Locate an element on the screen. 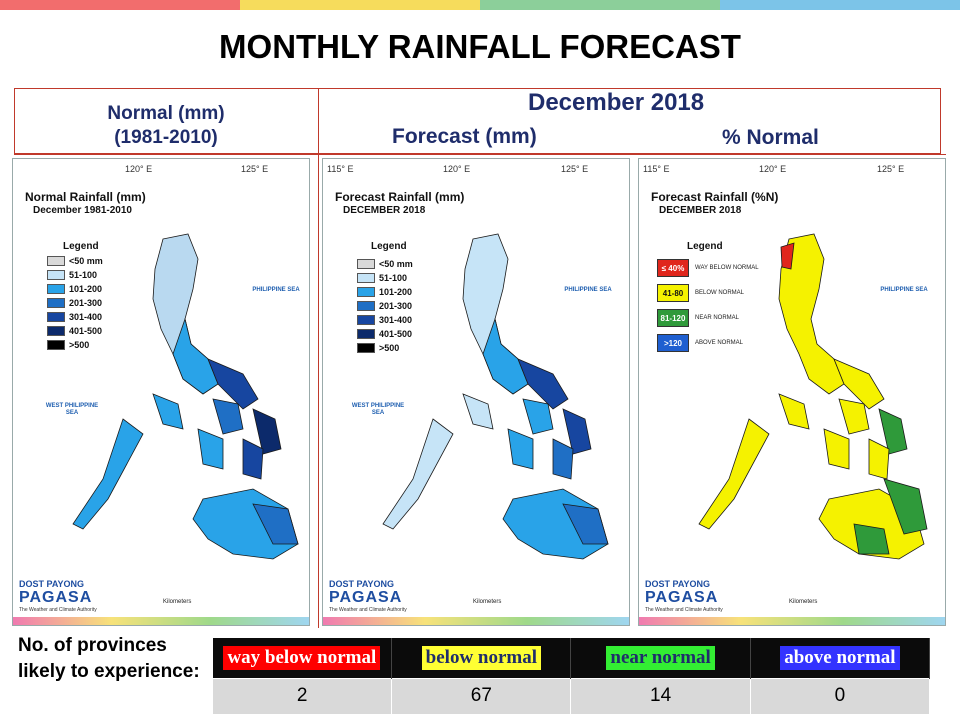  philippines-map-normal is located at coordinates (185, 396).